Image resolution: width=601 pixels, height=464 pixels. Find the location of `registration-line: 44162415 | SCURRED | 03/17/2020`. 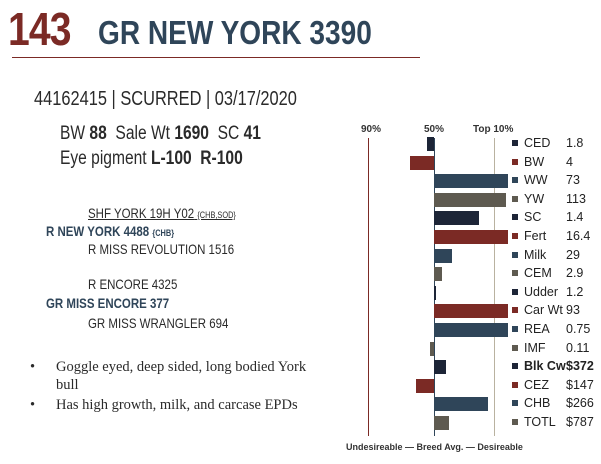

registration-line: 44162415 | SCURRED | 03/17/2020 is located at coordinates (165, 99).